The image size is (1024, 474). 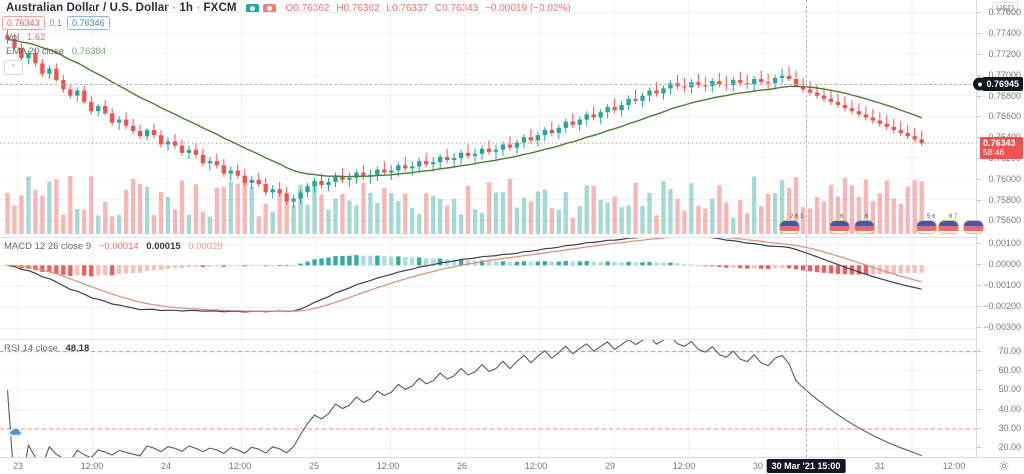 What do you see at coordinates (1002, 285) in the screenshot?
I see `axis-tick-label: −0.00100` at bounding box center [1002, 285].